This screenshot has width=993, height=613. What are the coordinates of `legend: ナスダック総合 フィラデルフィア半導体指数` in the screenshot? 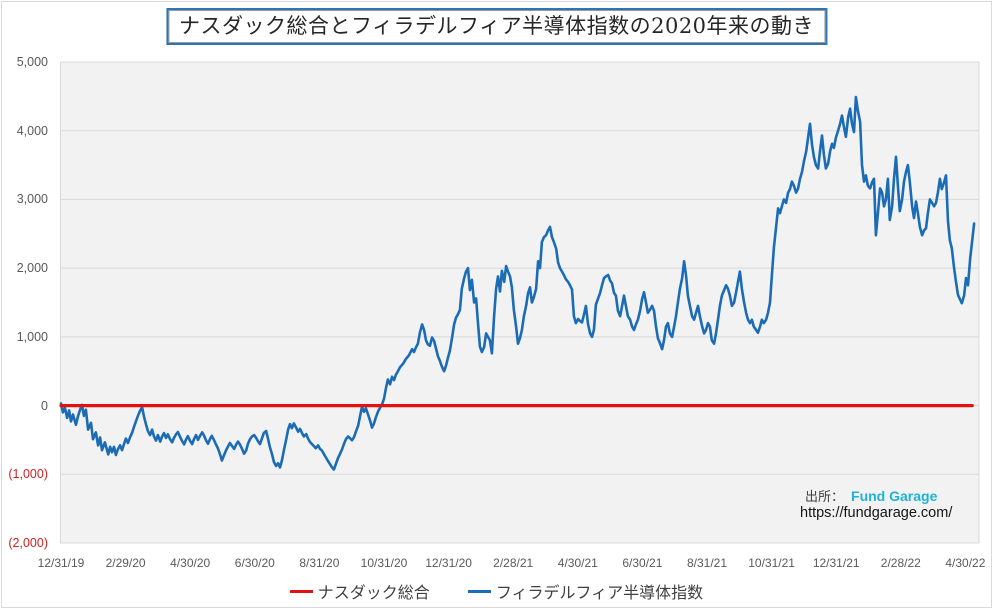 It's located at (496, 591).